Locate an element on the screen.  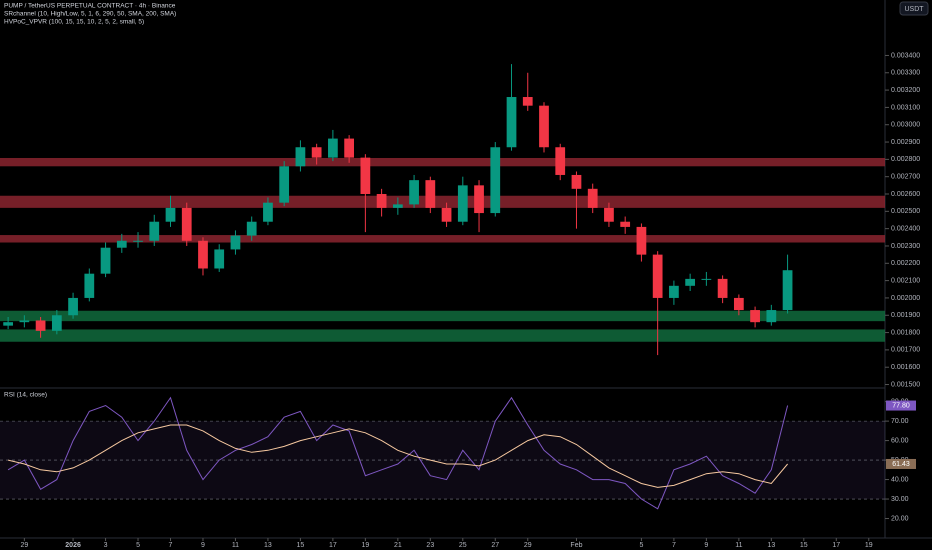
y-tick-label: 0.001700 is located at coordinates (905, 350).